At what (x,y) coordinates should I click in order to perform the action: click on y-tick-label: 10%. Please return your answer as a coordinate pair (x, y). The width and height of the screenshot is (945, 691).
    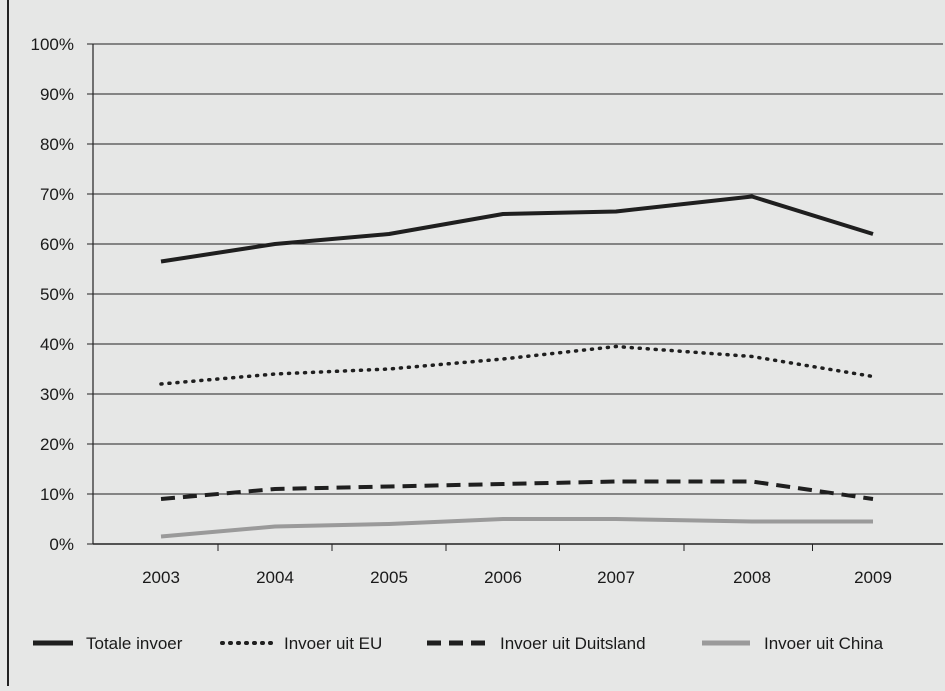
    Looking at the image, I should click on (57, 494).